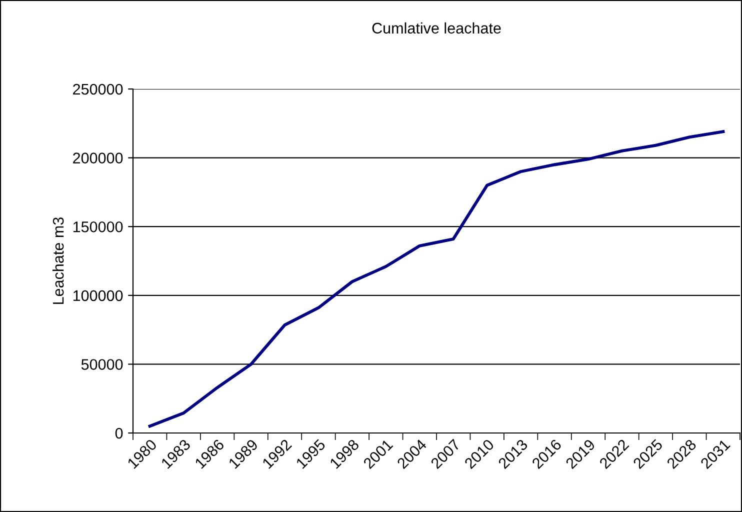 The height and width of the screenshot is (512, 742). What do you see at coordinates (119, 433) in the screenshot?
I see `y-tick-label: 0` at bounding box center [119, 433].